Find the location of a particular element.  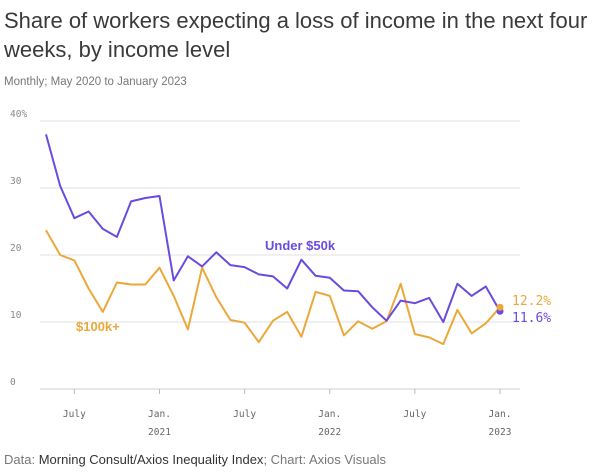

y-axis: 0 10 20 30 40% is located at coordinates (18, 248).